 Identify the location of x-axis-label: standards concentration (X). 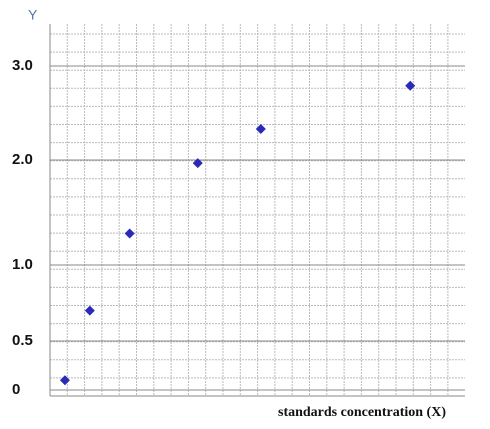
(362, 412).